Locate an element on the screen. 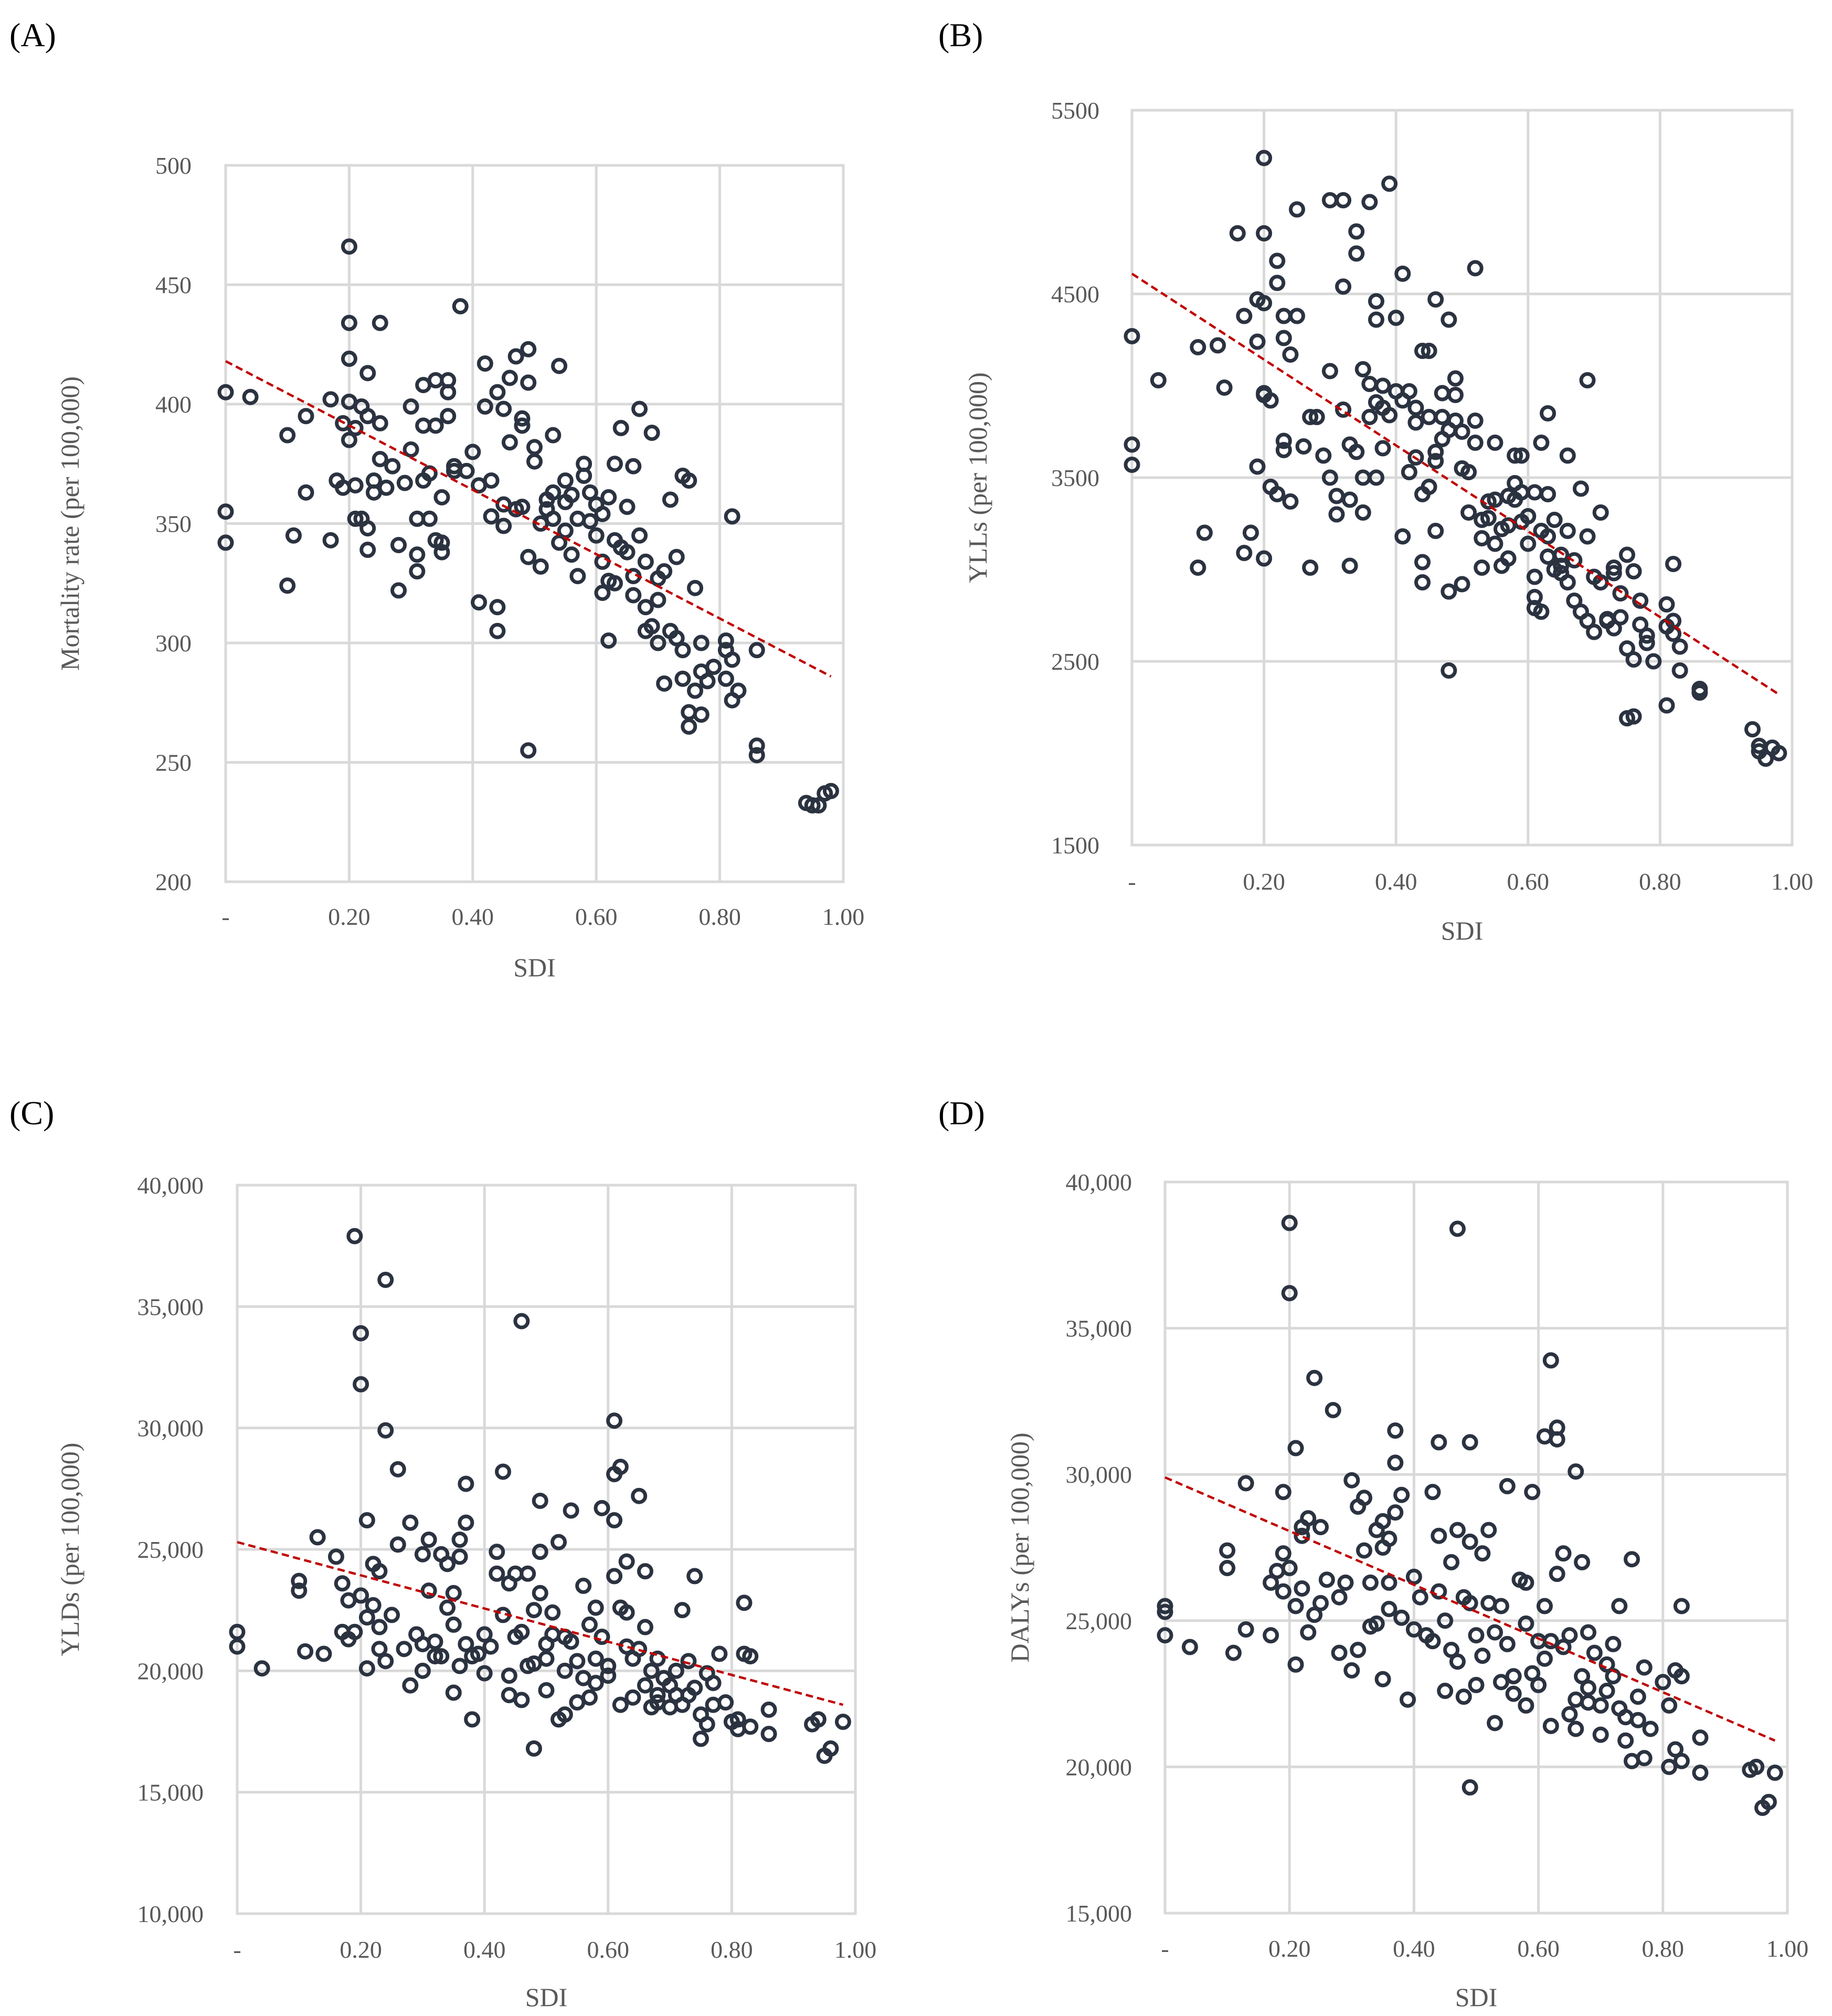 This screenshot has height=2016, width=1832. x-tick-label: 0.80 is located at coordinates (1663, 1949).